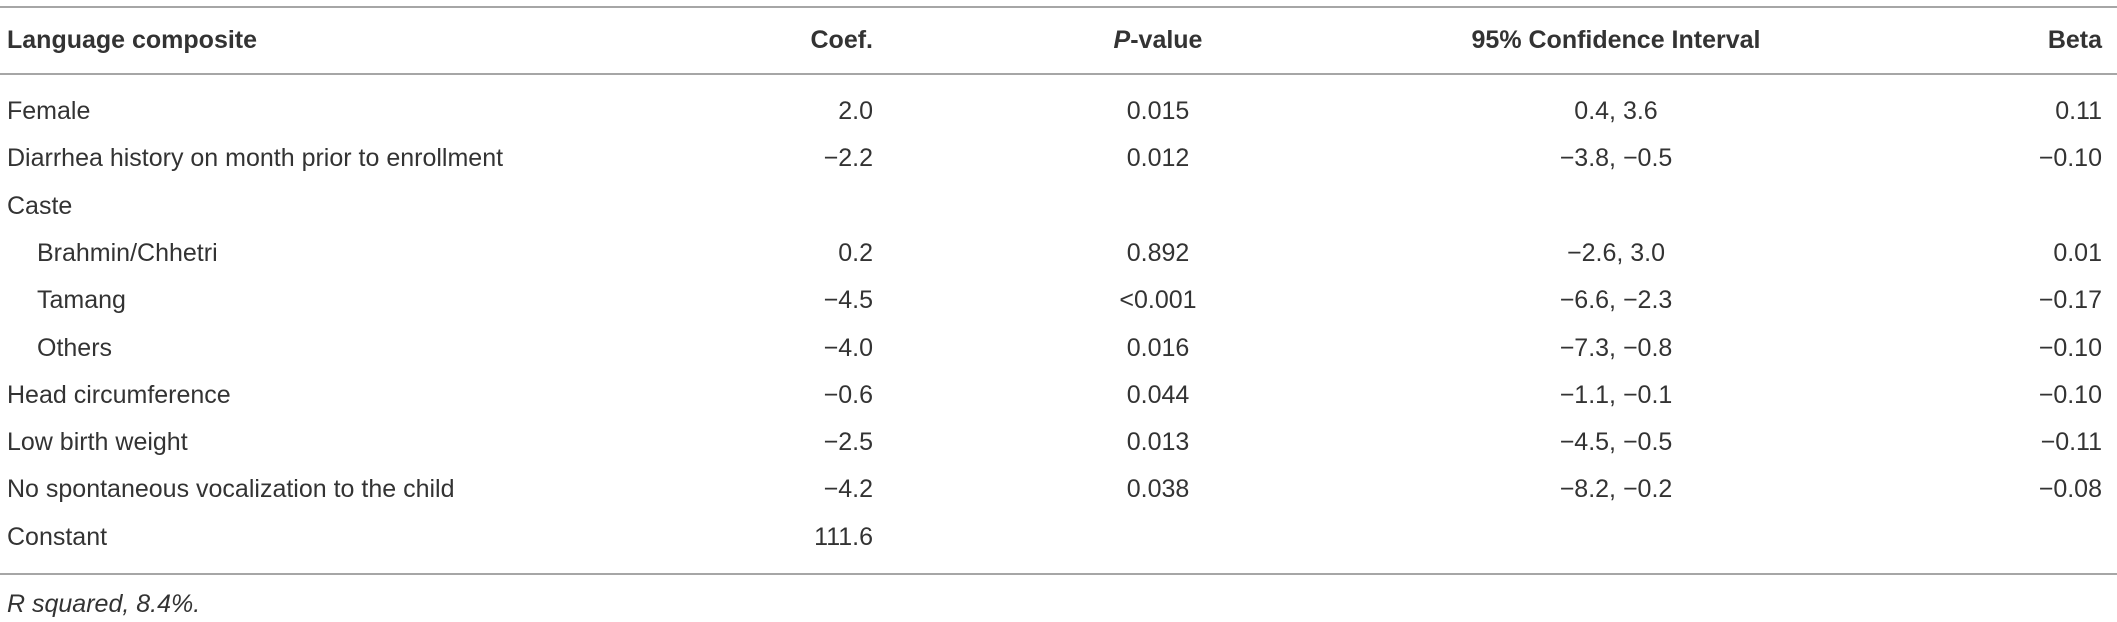 The height and width of the screenshot is (622, 2117). I want to click on beta: −0.11, so click(2071, 442).